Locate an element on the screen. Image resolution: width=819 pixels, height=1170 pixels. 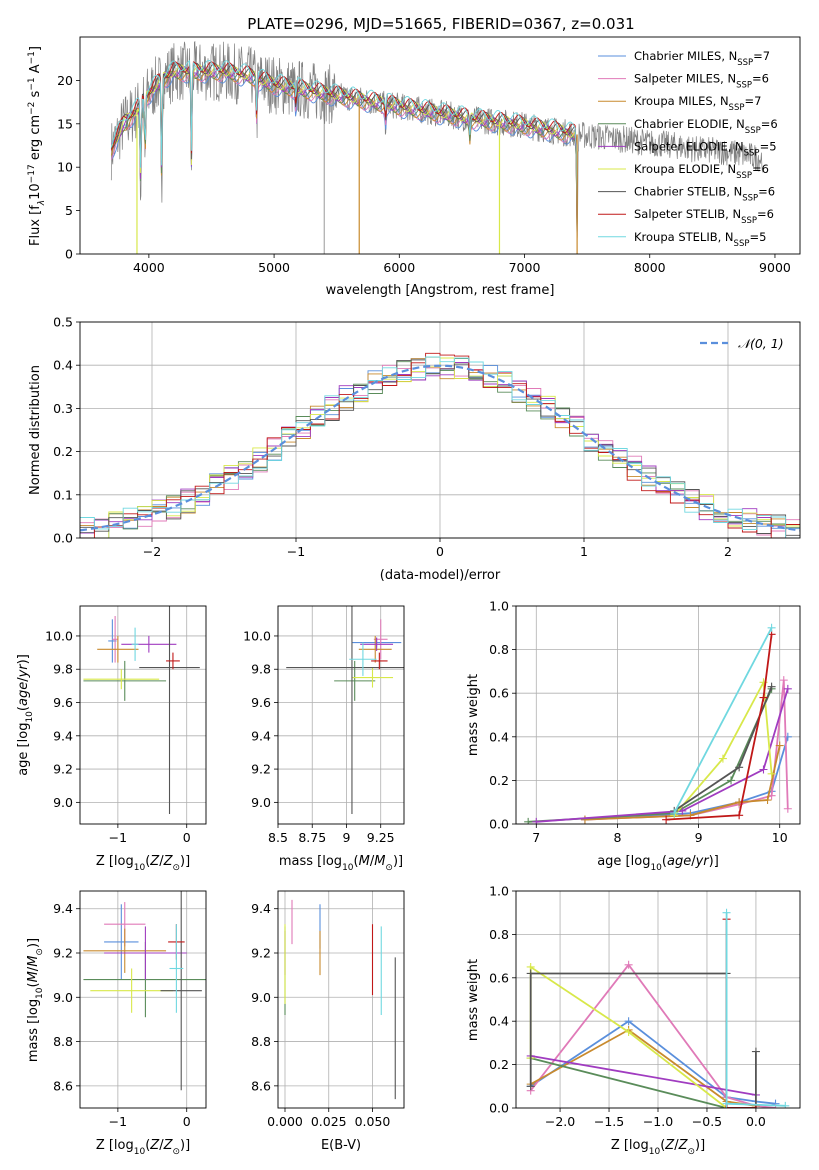
x-tick-label: 10 is located at coordinates (780, 837).